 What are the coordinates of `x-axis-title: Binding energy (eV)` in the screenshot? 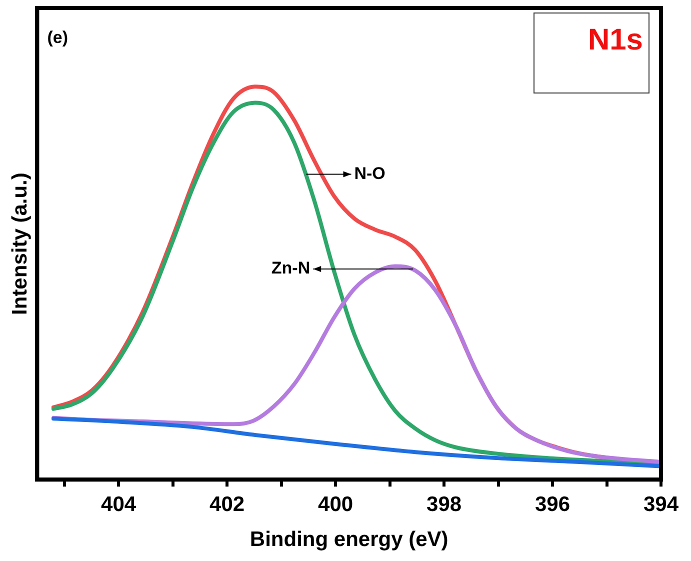 It's located at (349, 540).